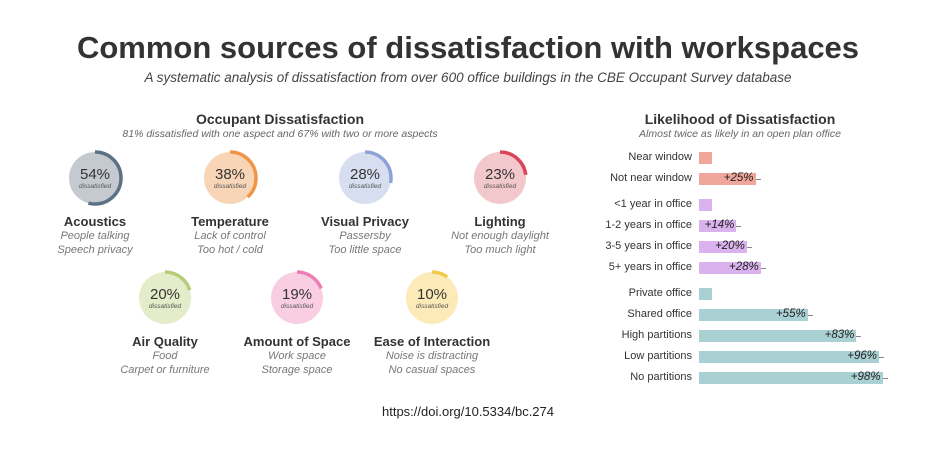 Image resolution: width=936 pixels, height=453 pixels. I want to click on donut: 20% dissatisfied, so click(165, 298).